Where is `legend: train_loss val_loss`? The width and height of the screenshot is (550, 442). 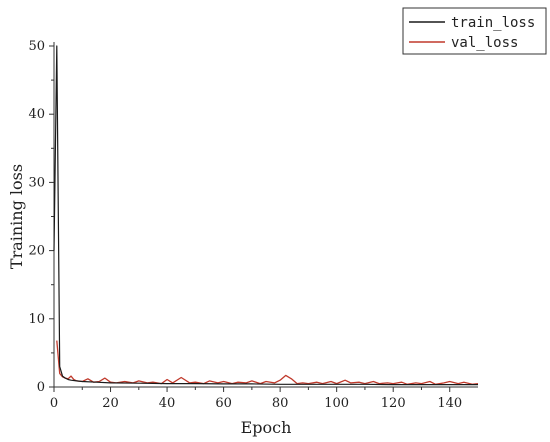
legend: train_loss val_loss is located at coordinates (474, 31).